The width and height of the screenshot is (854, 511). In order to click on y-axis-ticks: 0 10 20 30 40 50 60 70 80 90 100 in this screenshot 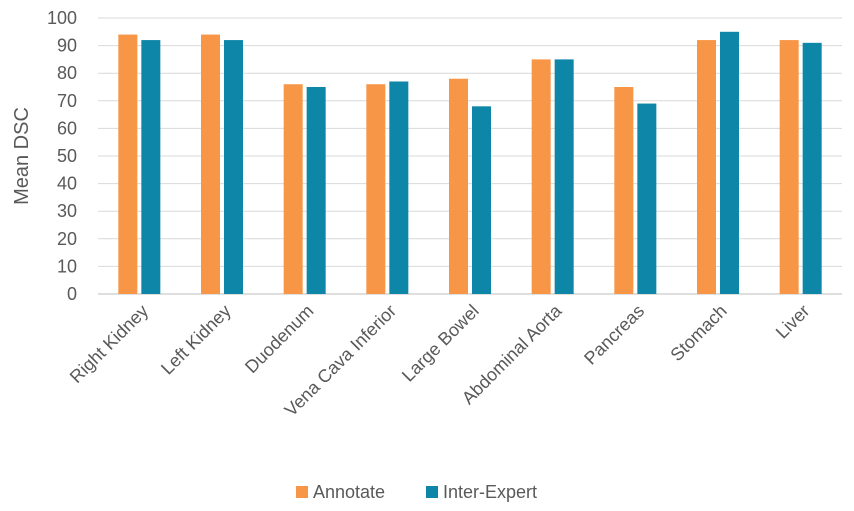, I will do `click(62, 156)`.